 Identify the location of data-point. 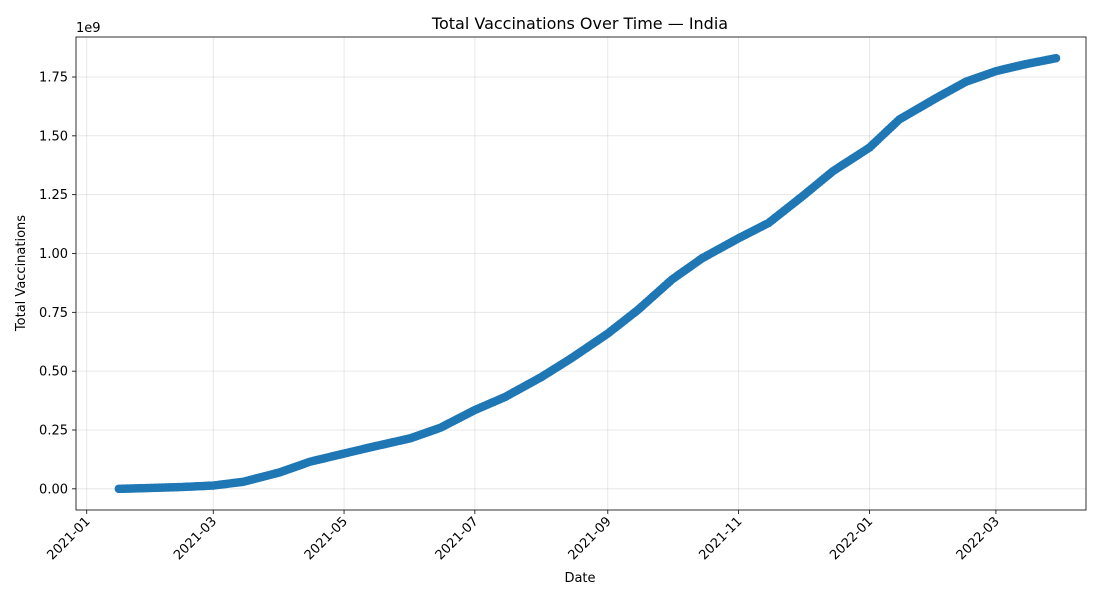
(1056, 58).